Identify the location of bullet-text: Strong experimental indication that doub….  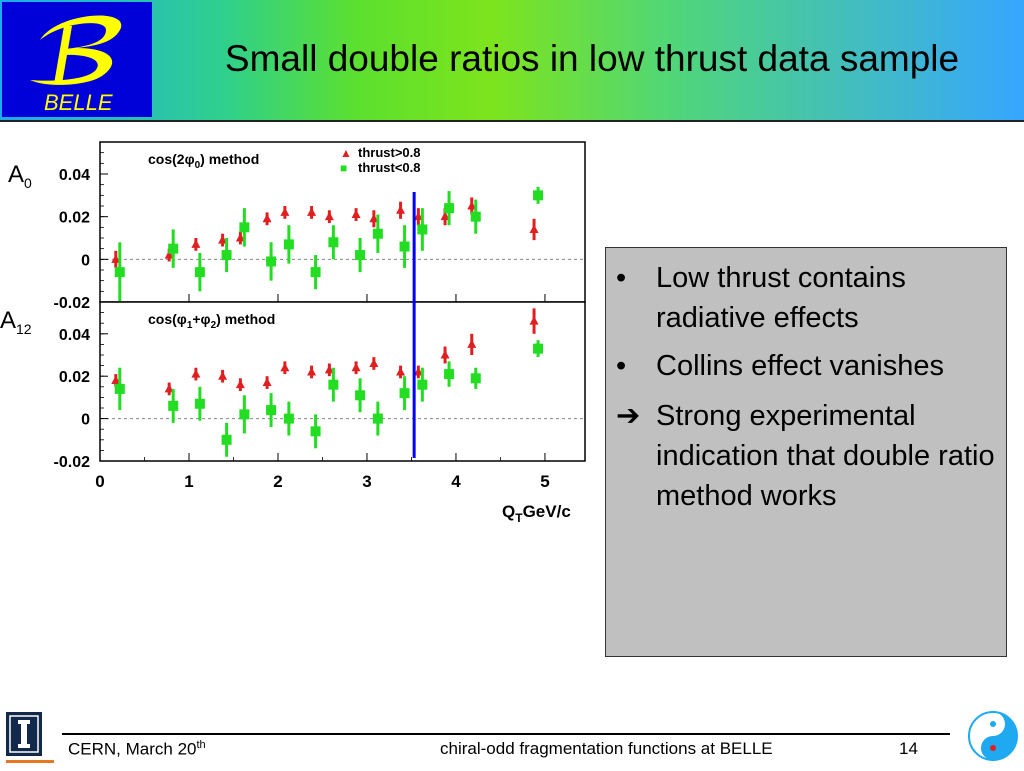
(825, 456).